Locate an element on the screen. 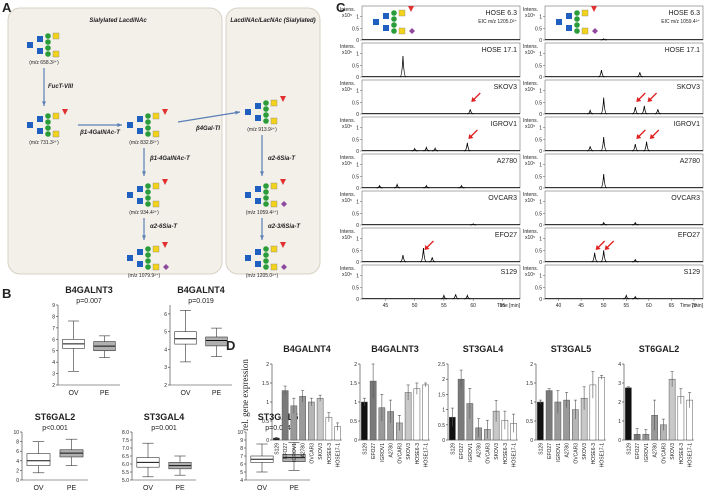 This screenshot has width=709, height=495. category-label: OV is located at coordinates (185, 393).